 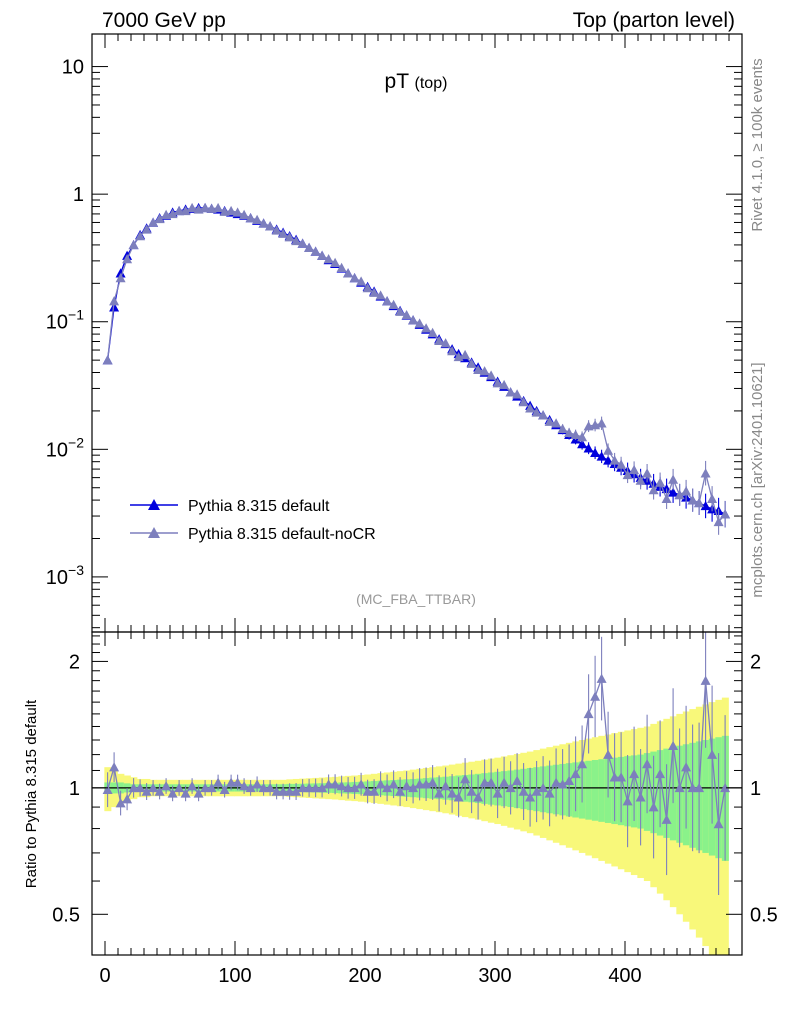 I want to click on ratio-y-tick-label-left: 1, so click(x=74, y=789).